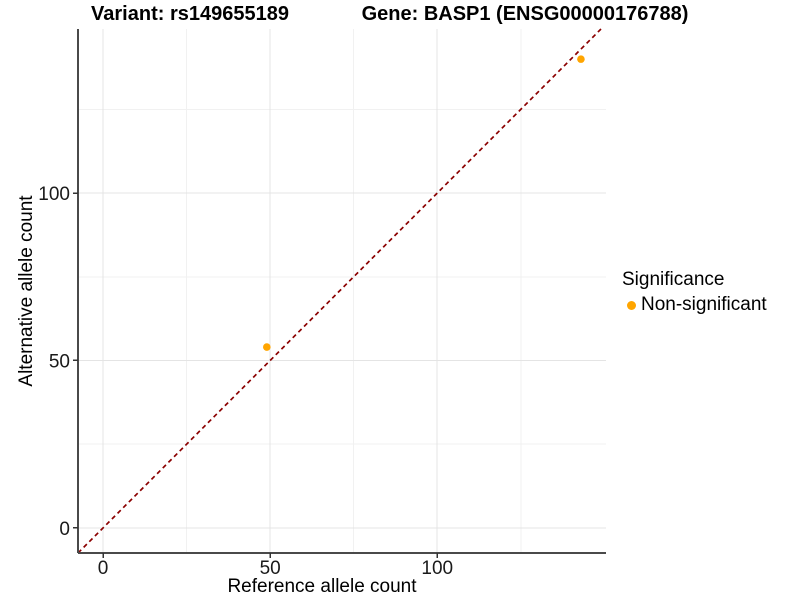 The image size is (800, 600). I want to click on variant-title: Variant: rs149655189, so click(190, 14).